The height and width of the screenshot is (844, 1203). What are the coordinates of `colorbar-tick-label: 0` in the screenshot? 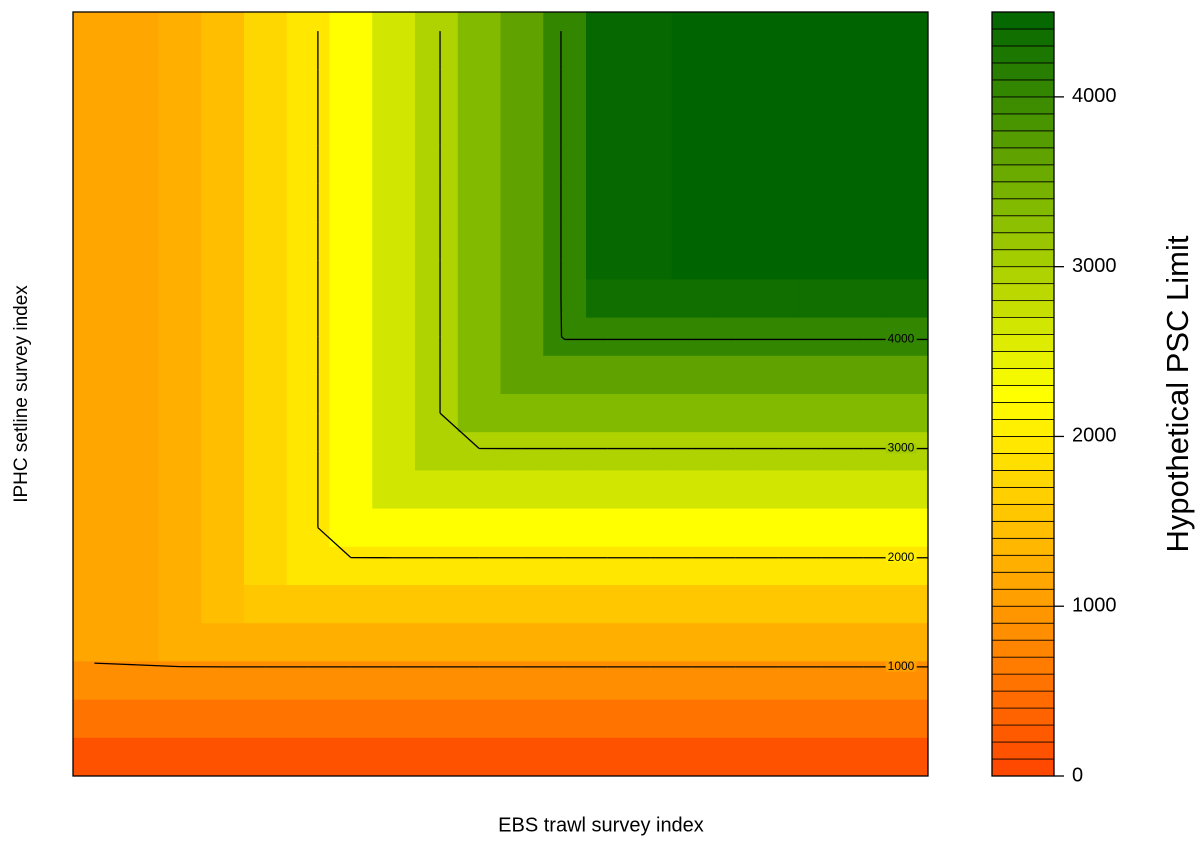 It's located at (1077, 775).